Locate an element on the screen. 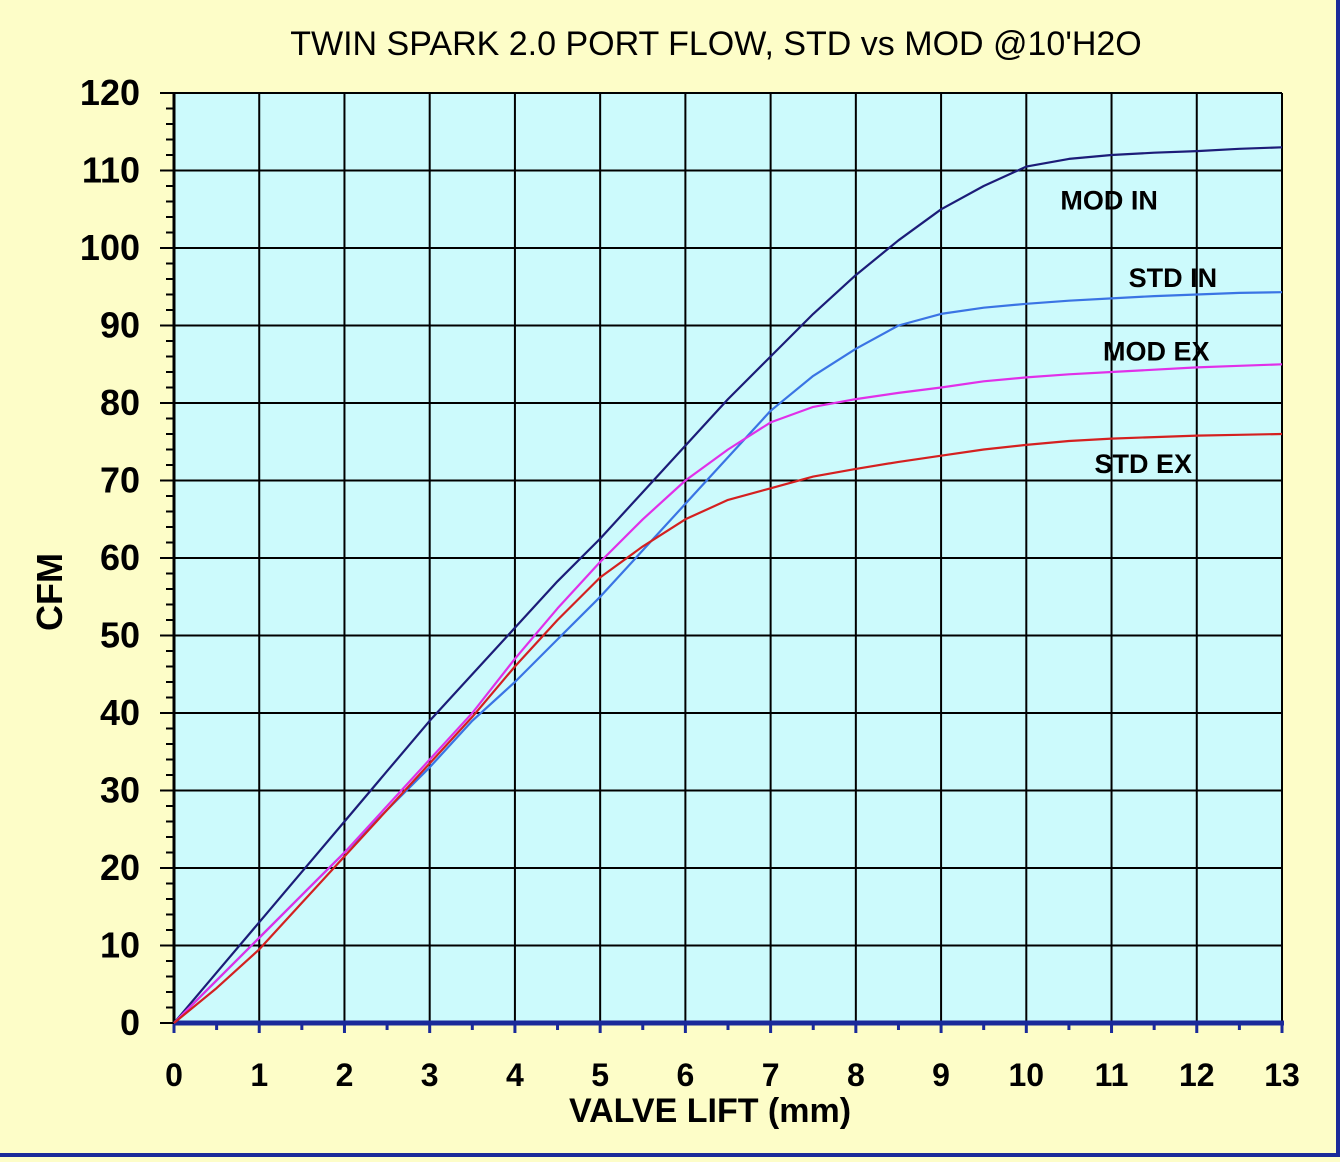 This screenshot has height=1162, width=1340. x-tick-label: 7 is located at coordinates (771, 1075).